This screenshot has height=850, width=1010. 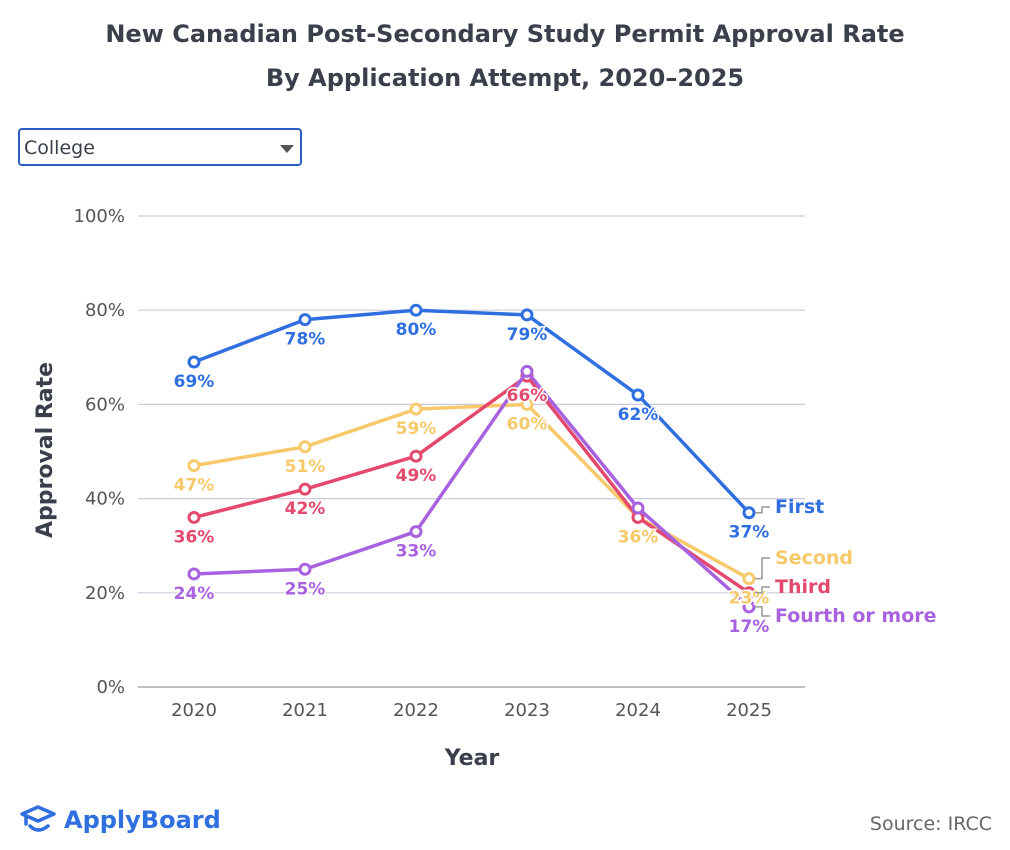 I want to click on logo-text: ApplyBoard, so click(x=142, y=820).